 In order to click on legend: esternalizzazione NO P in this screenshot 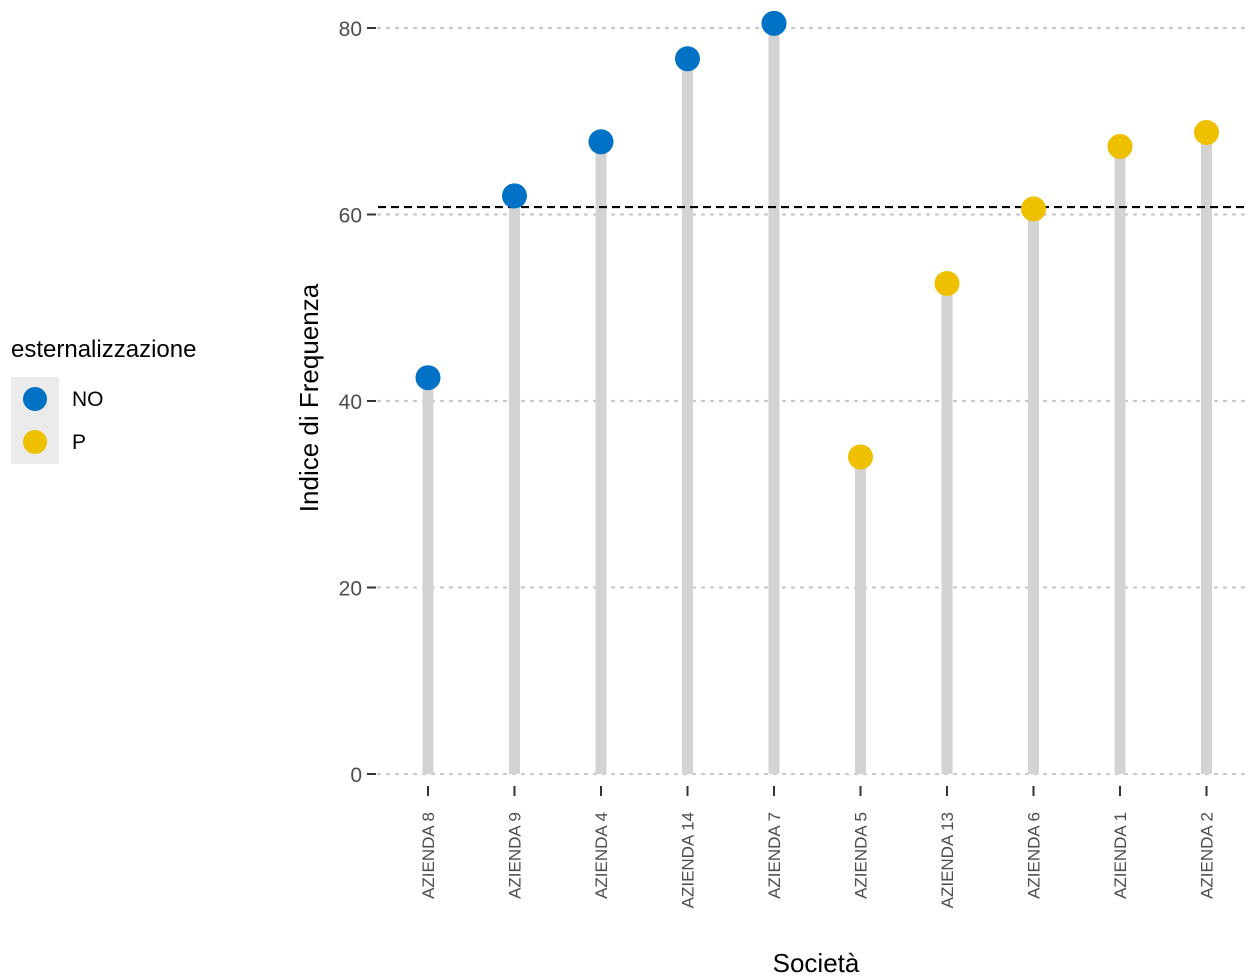, I will do `click(103, 400)`.